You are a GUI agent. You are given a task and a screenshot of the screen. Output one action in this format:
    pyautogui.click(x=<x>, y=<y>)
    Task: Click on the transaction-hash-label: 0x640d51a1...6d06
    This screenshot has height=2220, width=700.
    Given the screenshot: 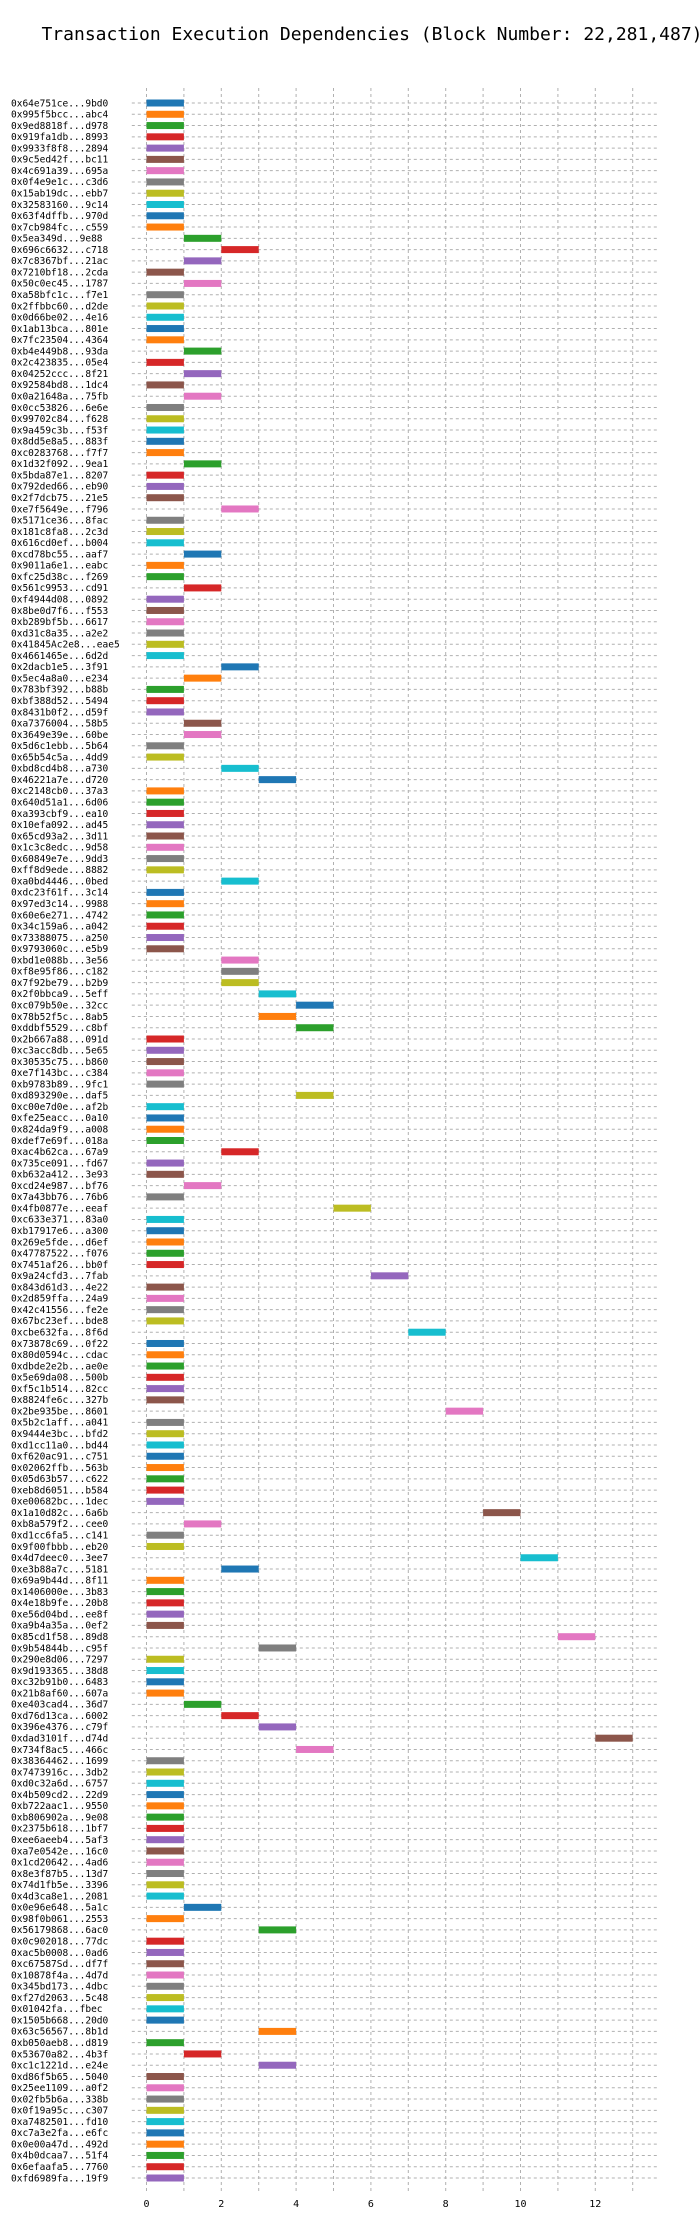 What is the action you would take?
    pyautogui.click(x=60, y=802)
    